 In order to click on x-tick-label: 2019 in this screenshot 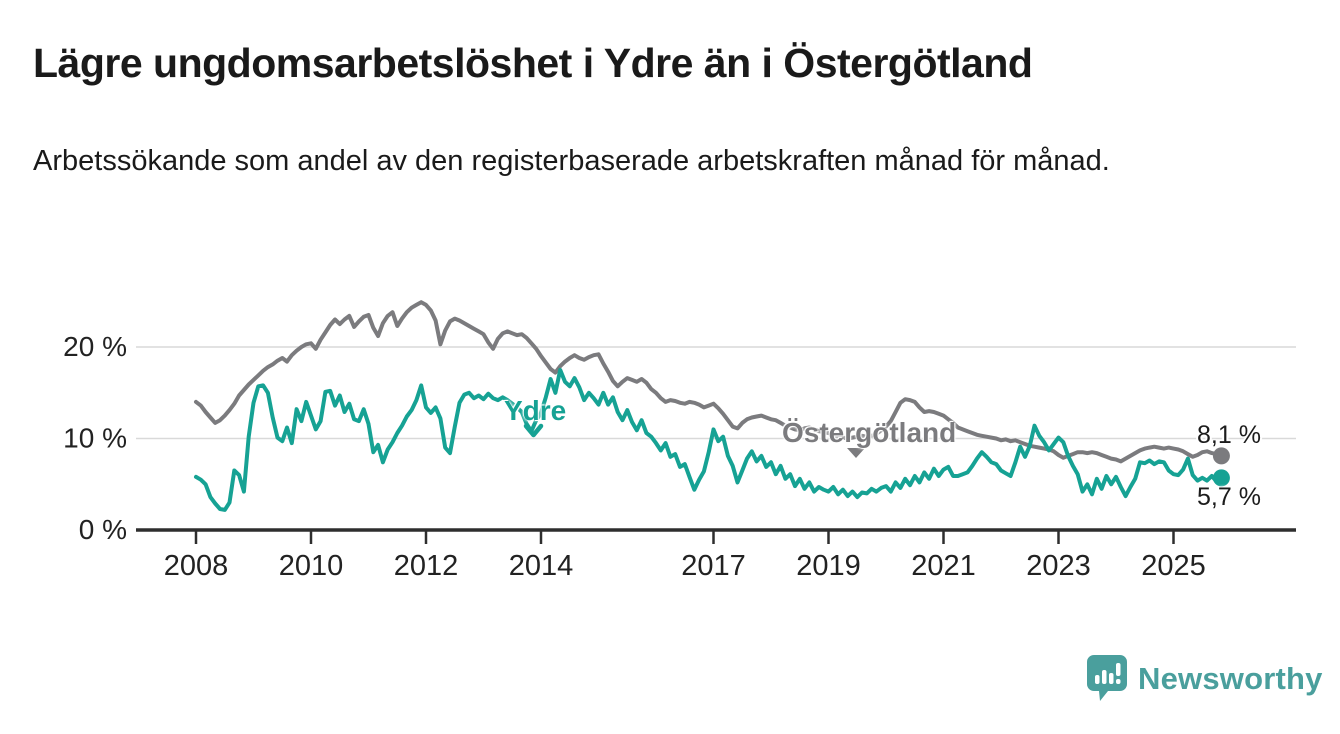, I will do `click(828, 566)`.